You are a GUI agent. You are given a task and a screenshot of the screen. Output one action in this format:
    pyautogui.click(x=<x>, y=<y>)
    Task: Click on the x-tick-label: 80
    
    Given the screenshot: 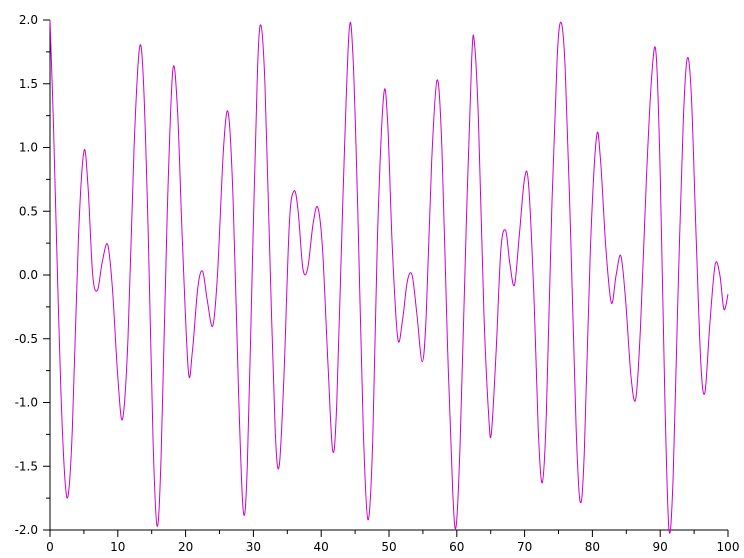 What is the action you would take?
    pyautogui.click(x=592, y=547)
    